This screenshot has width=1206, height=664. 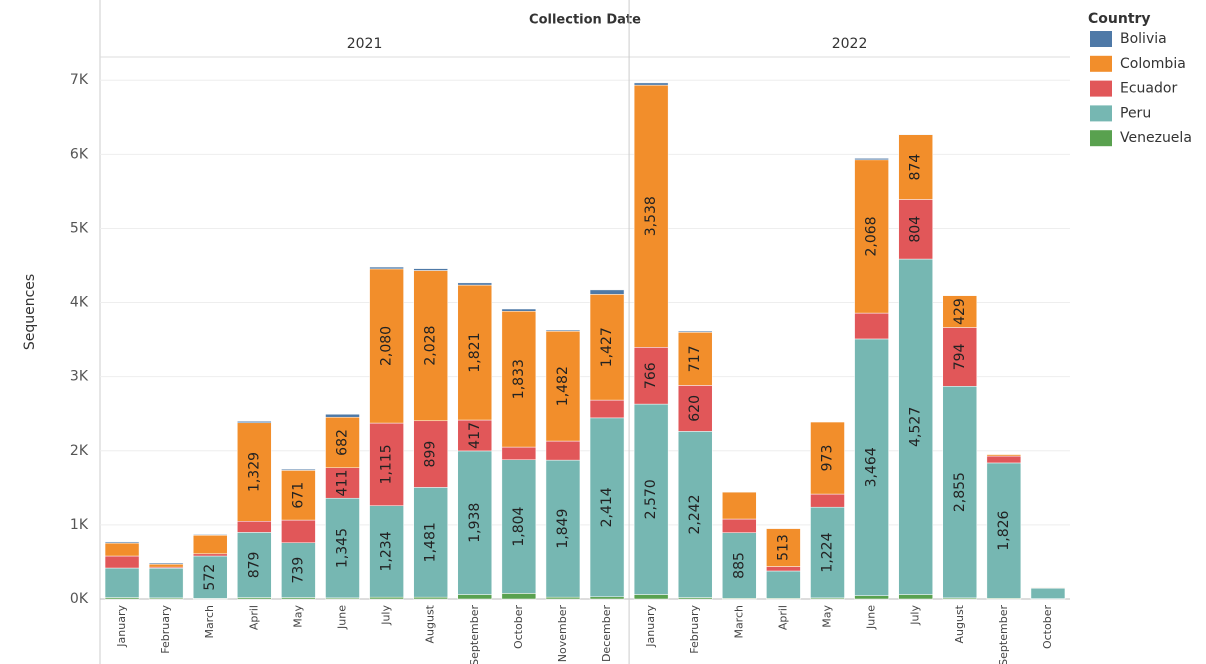 What do you see at coordinates (165, 629) in the screenshot?
I see `x-tick-label: February` at bounding box center [165, 629].